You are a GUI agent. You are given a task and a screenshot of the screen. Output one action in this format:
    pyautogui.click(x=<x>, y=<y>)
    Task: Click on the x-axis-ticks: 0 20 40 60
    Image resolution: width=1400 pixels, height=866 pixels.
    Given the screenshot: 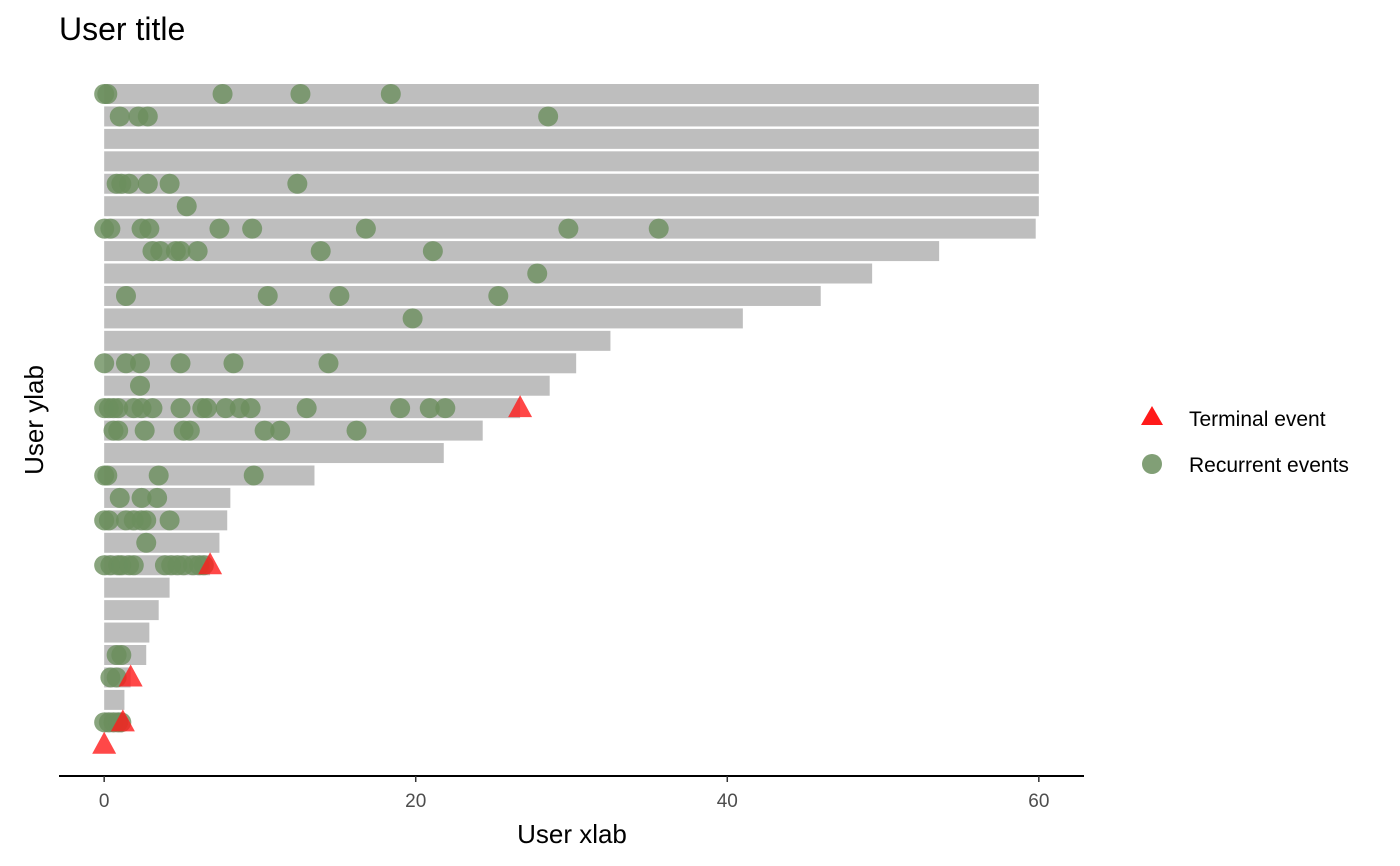 What is the action you would take?
    pyautogui.click(x=574, y=794)
    